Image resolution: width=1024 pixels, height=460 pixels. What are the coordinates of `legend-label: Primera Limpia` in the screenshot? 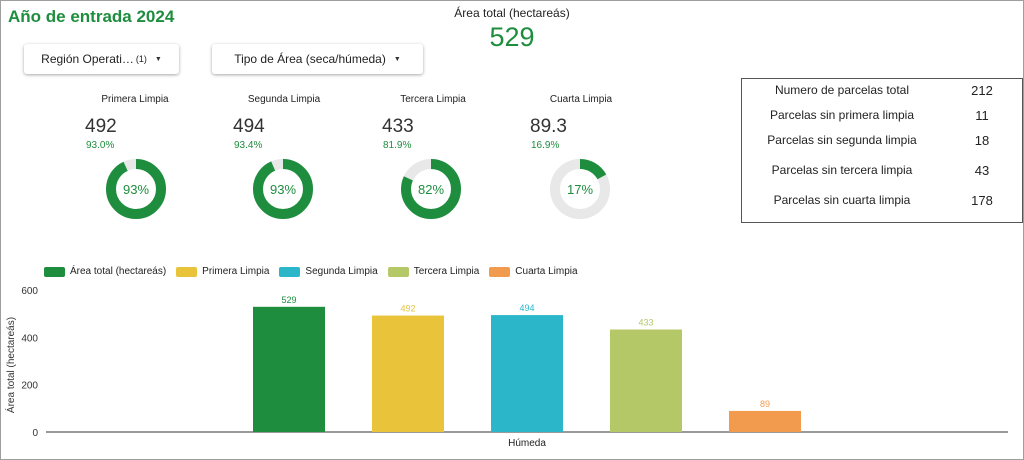 It's located at (236, 271).